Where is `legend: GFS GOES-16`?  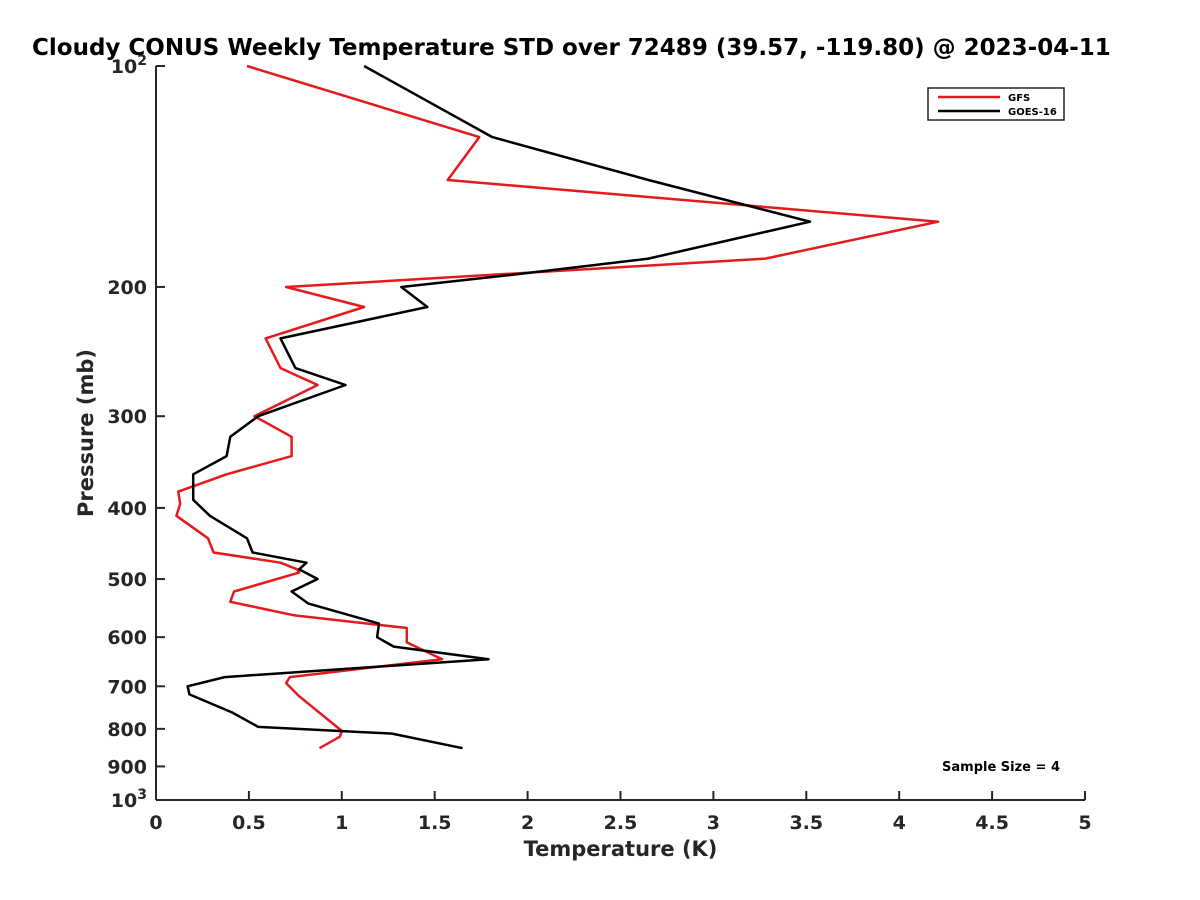
legend: GFS GOES-16 is located at coordinates (996, 104).